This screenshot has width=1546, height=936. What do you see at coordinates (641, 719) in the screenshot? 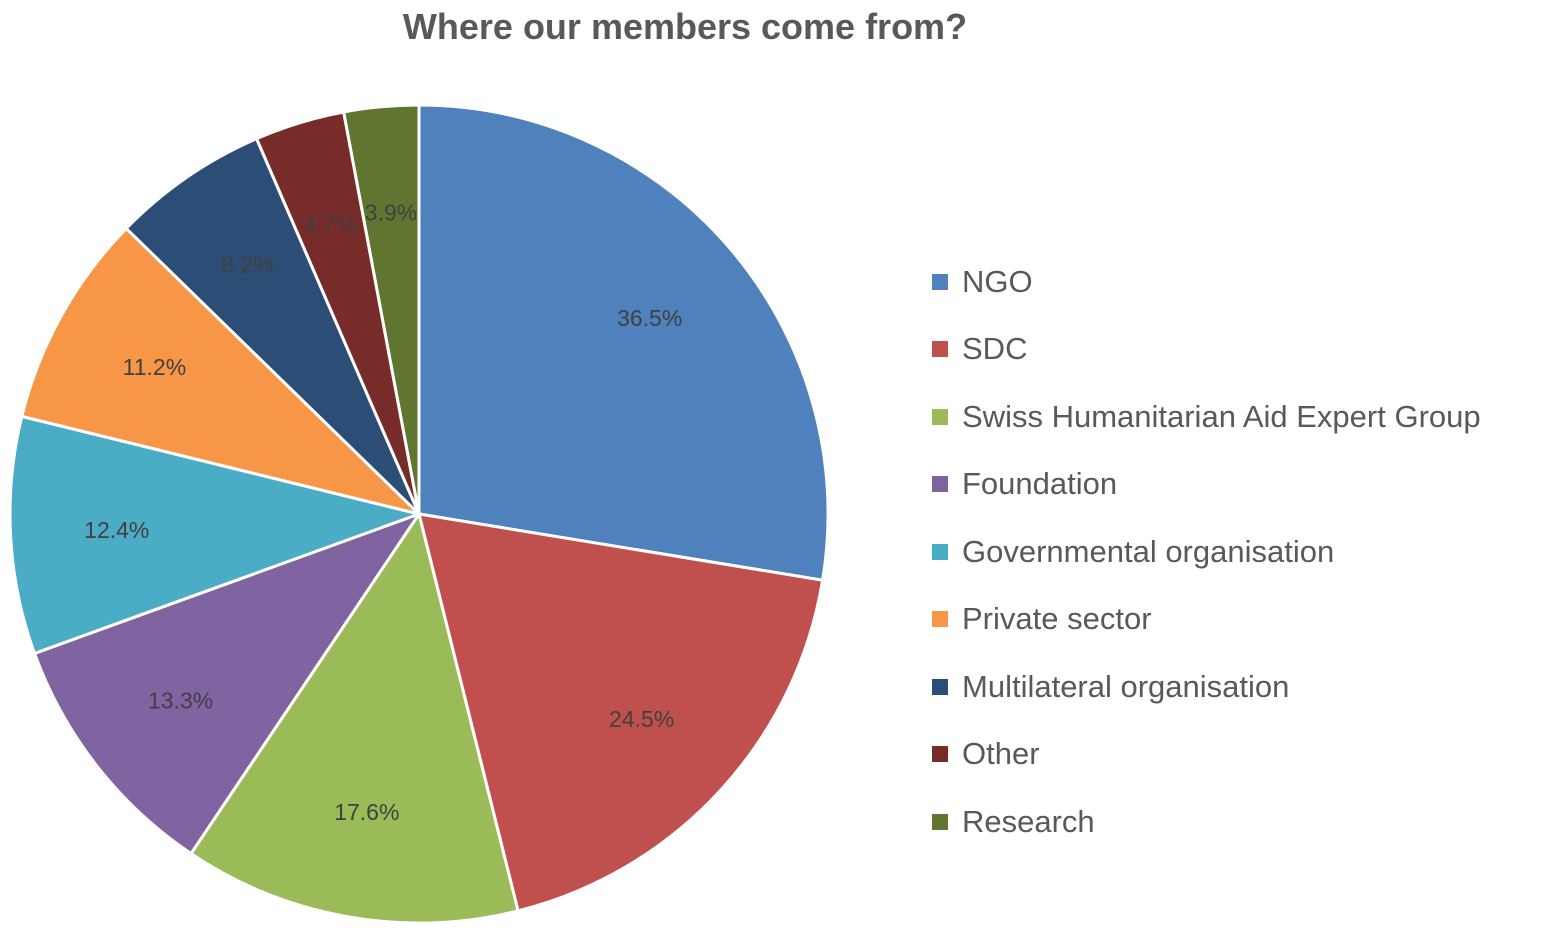
I see `data-label-2: 24.5%` at bounding box center [641, 719].